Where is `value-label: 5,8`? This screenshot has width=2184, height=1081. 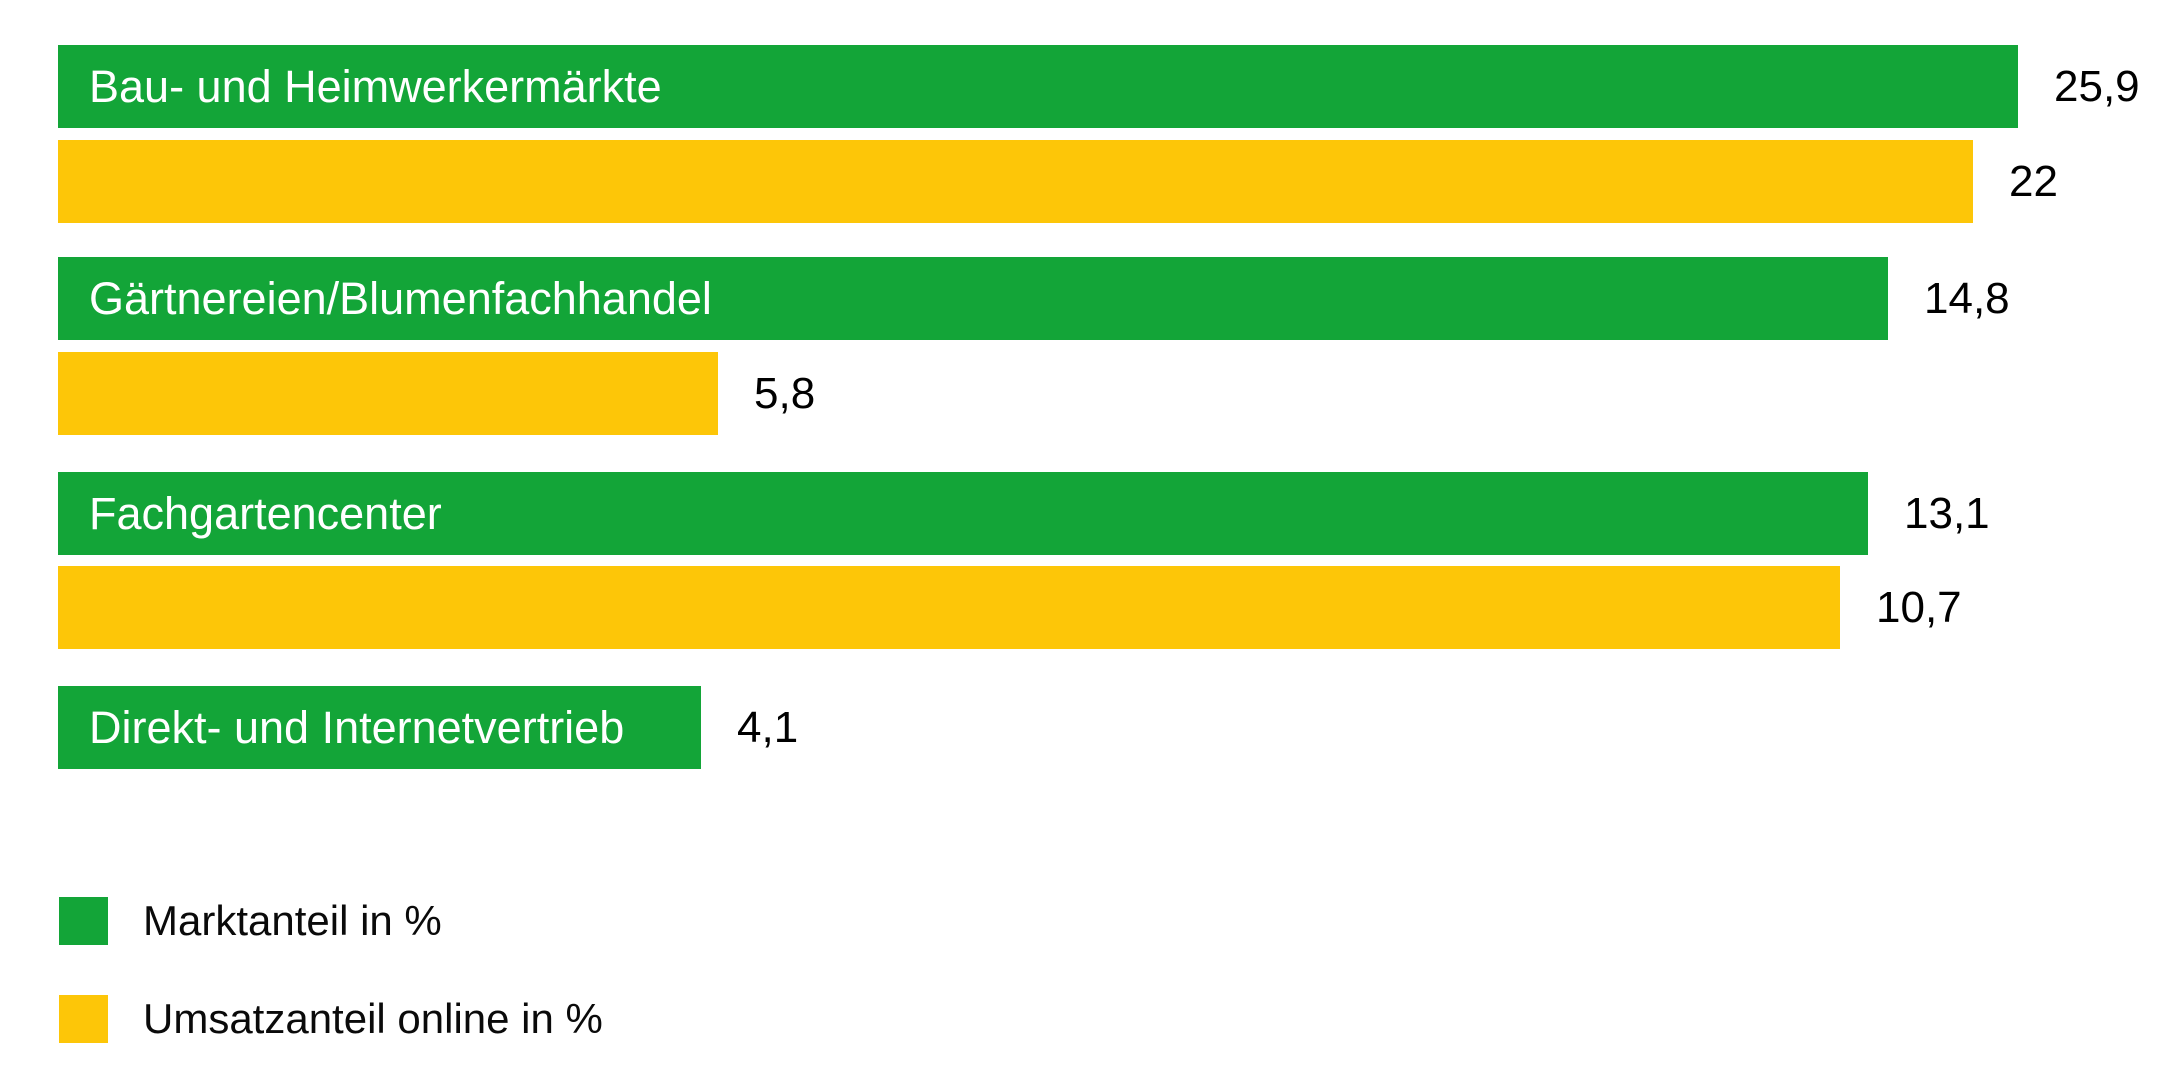
value-label: 5,8 is located at coordinates (785, 393).